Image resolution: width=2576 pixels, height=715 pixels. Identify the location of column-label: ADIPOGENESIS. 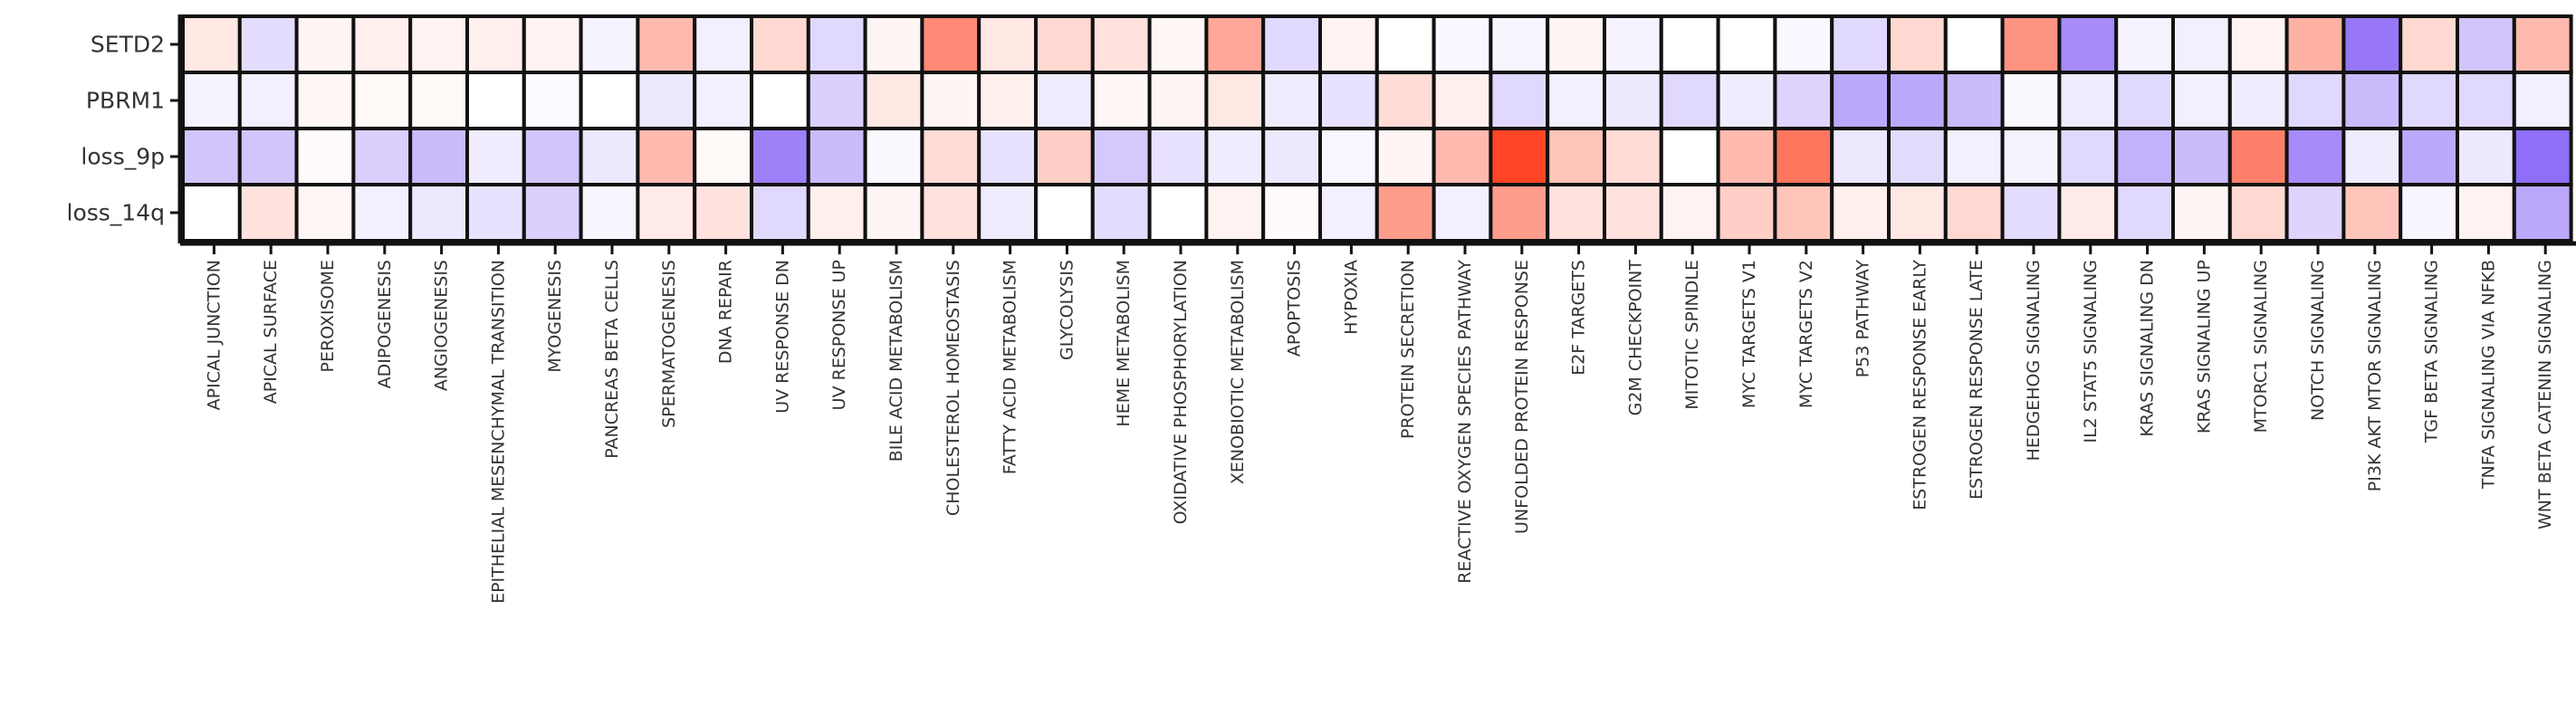
(385, 324).